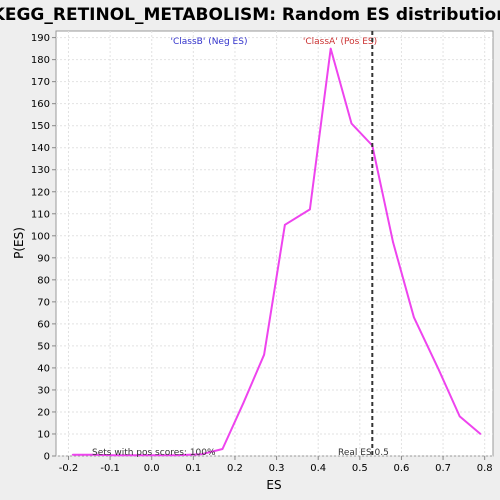  I want to click on x-tick-label: 0.4, so click(318, 468).